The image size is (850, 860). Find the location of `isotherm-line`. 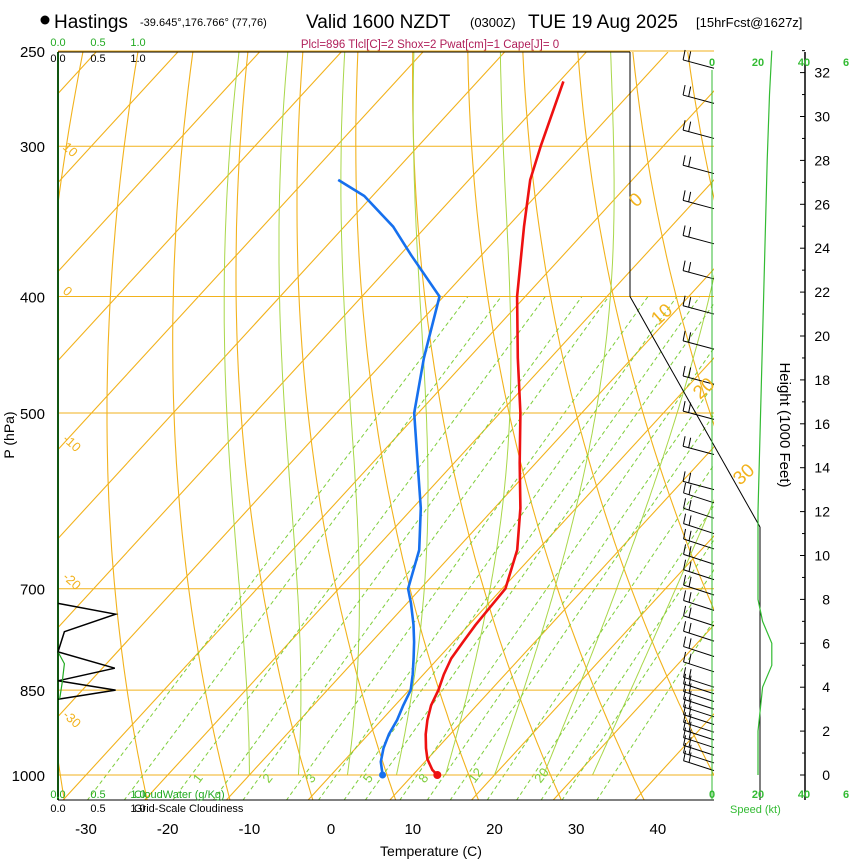

isotherm-line is located at coordinates (200, 207).